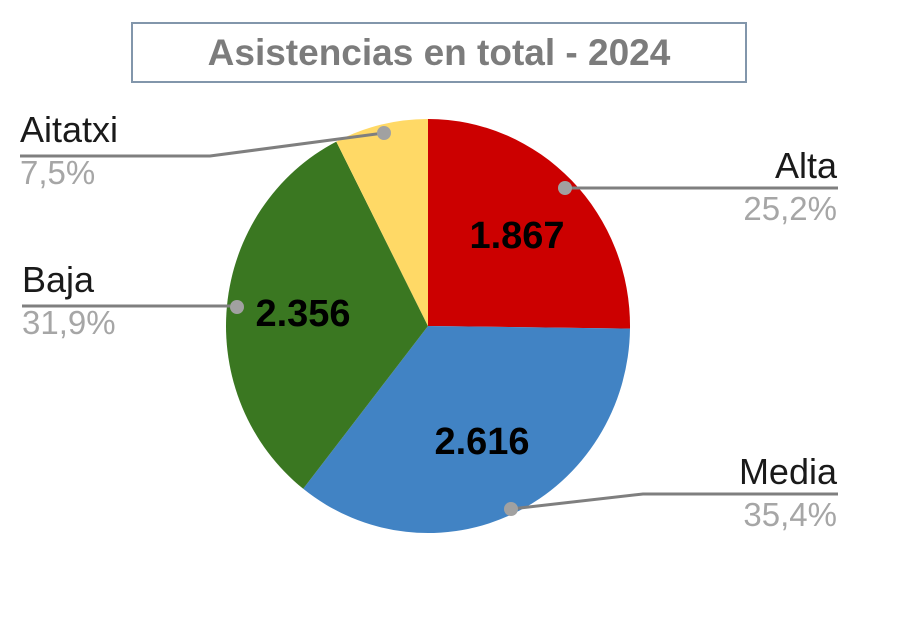 The image size is (900, 624). I want to click on callout-media: Media 35,4%, so click(788, 493).